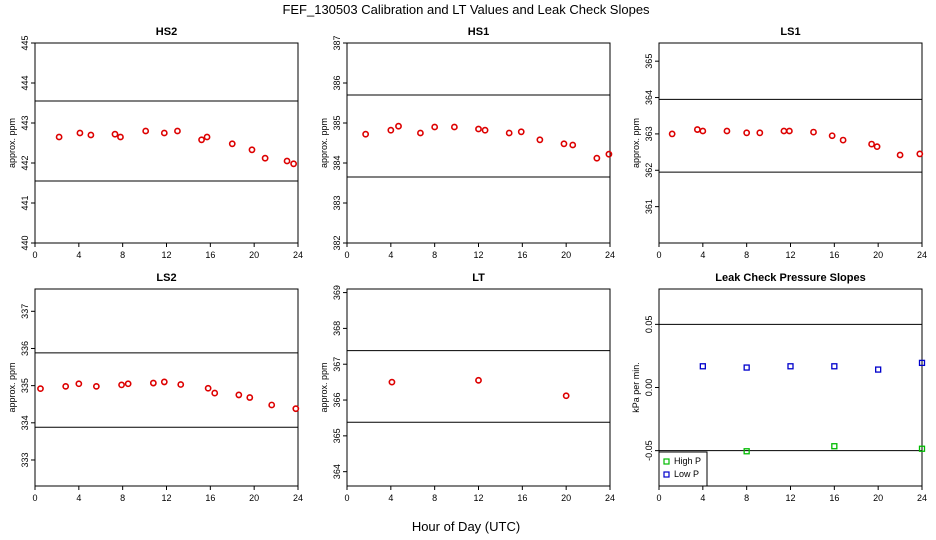 The image size is (936, 540). Describe the element at coordinates (478, 32) in the screenshot. I see `panel-title: HS1` at that location.